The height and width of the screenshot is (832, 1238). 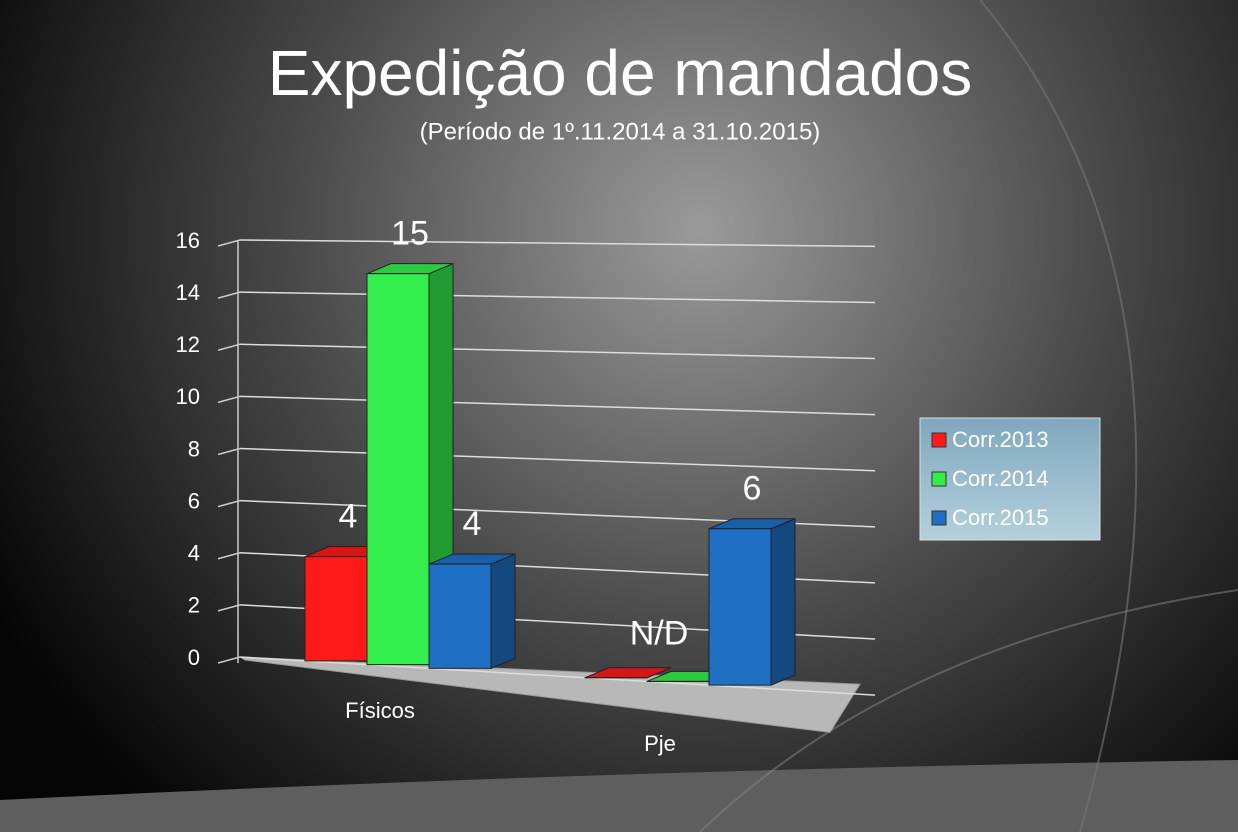 What do you see at coordinates (194, 448) in the screenshot?
I see `y-tick-label: 8` at bounding box center [194, 448].